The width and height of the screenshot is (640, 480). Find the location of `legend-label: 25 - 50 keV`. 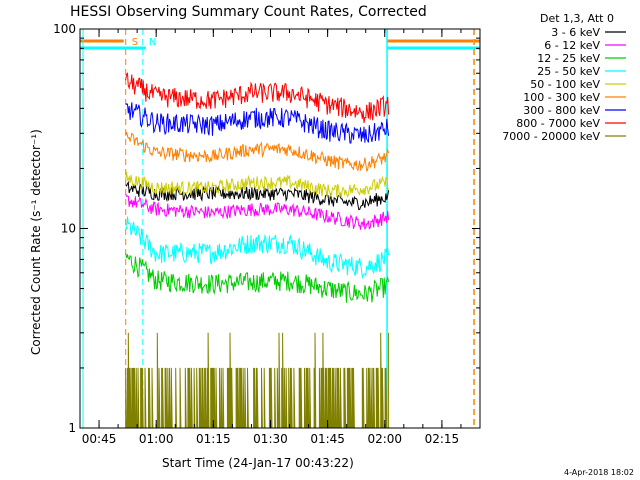

legend-label: 25 - 50 keV is located at coordinates (568, 71).